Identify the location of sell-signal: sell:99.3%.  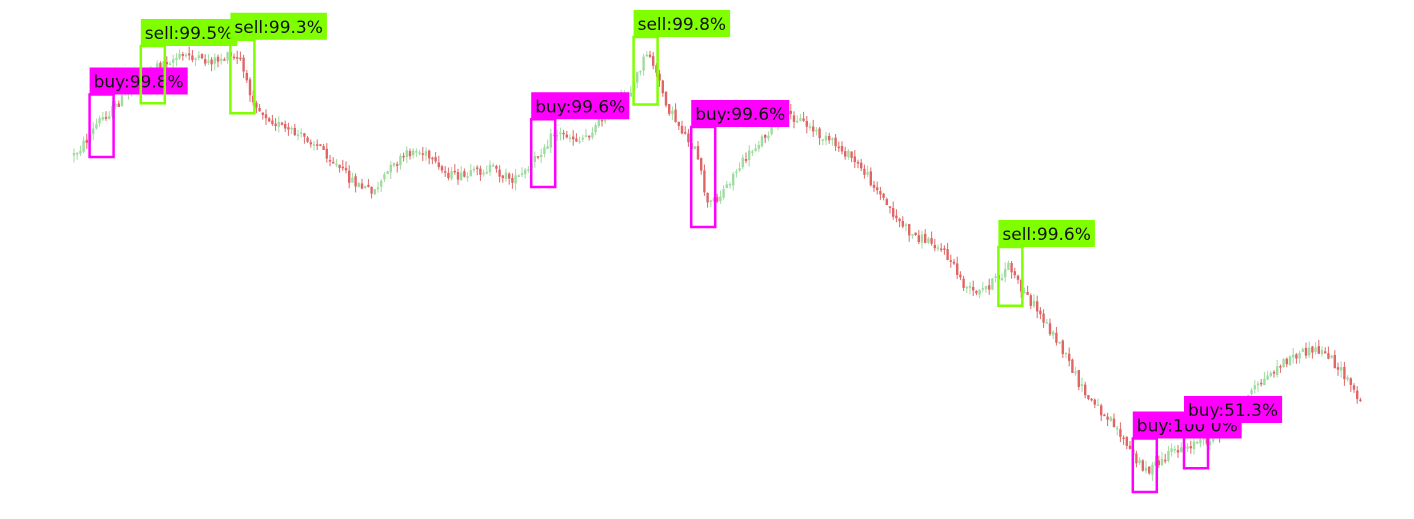
(278, 63).